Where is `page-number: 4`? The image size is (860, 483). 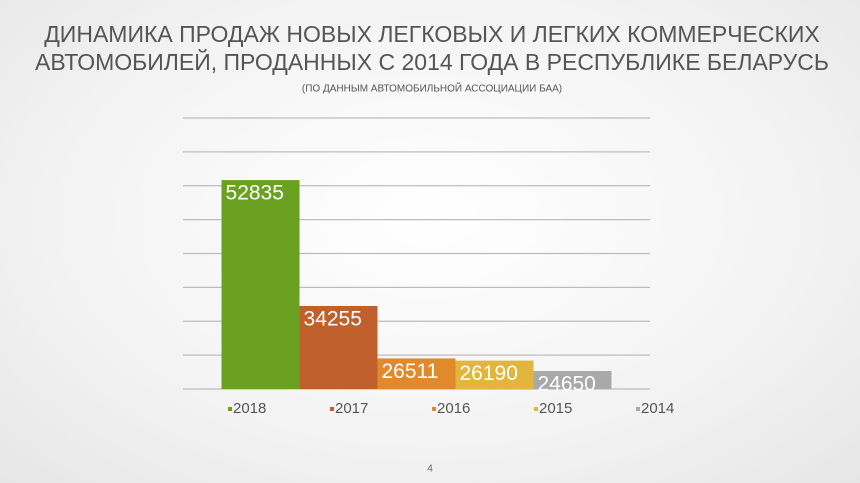 page-number: 4 is located at coordinates (430, 469).